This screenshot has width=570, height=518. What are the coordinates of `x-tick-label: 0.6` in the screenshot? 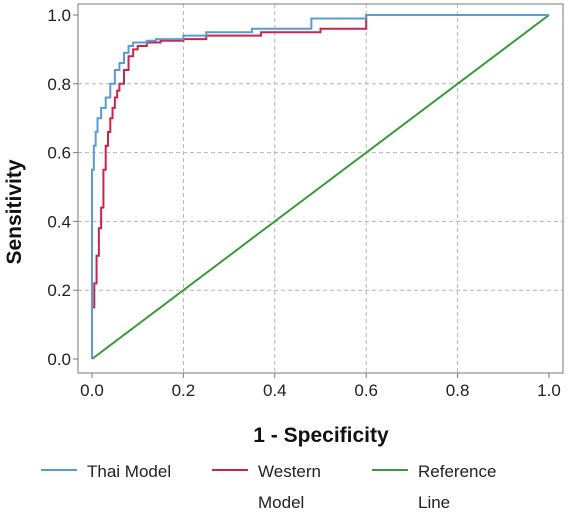 It's located at (366, 390).